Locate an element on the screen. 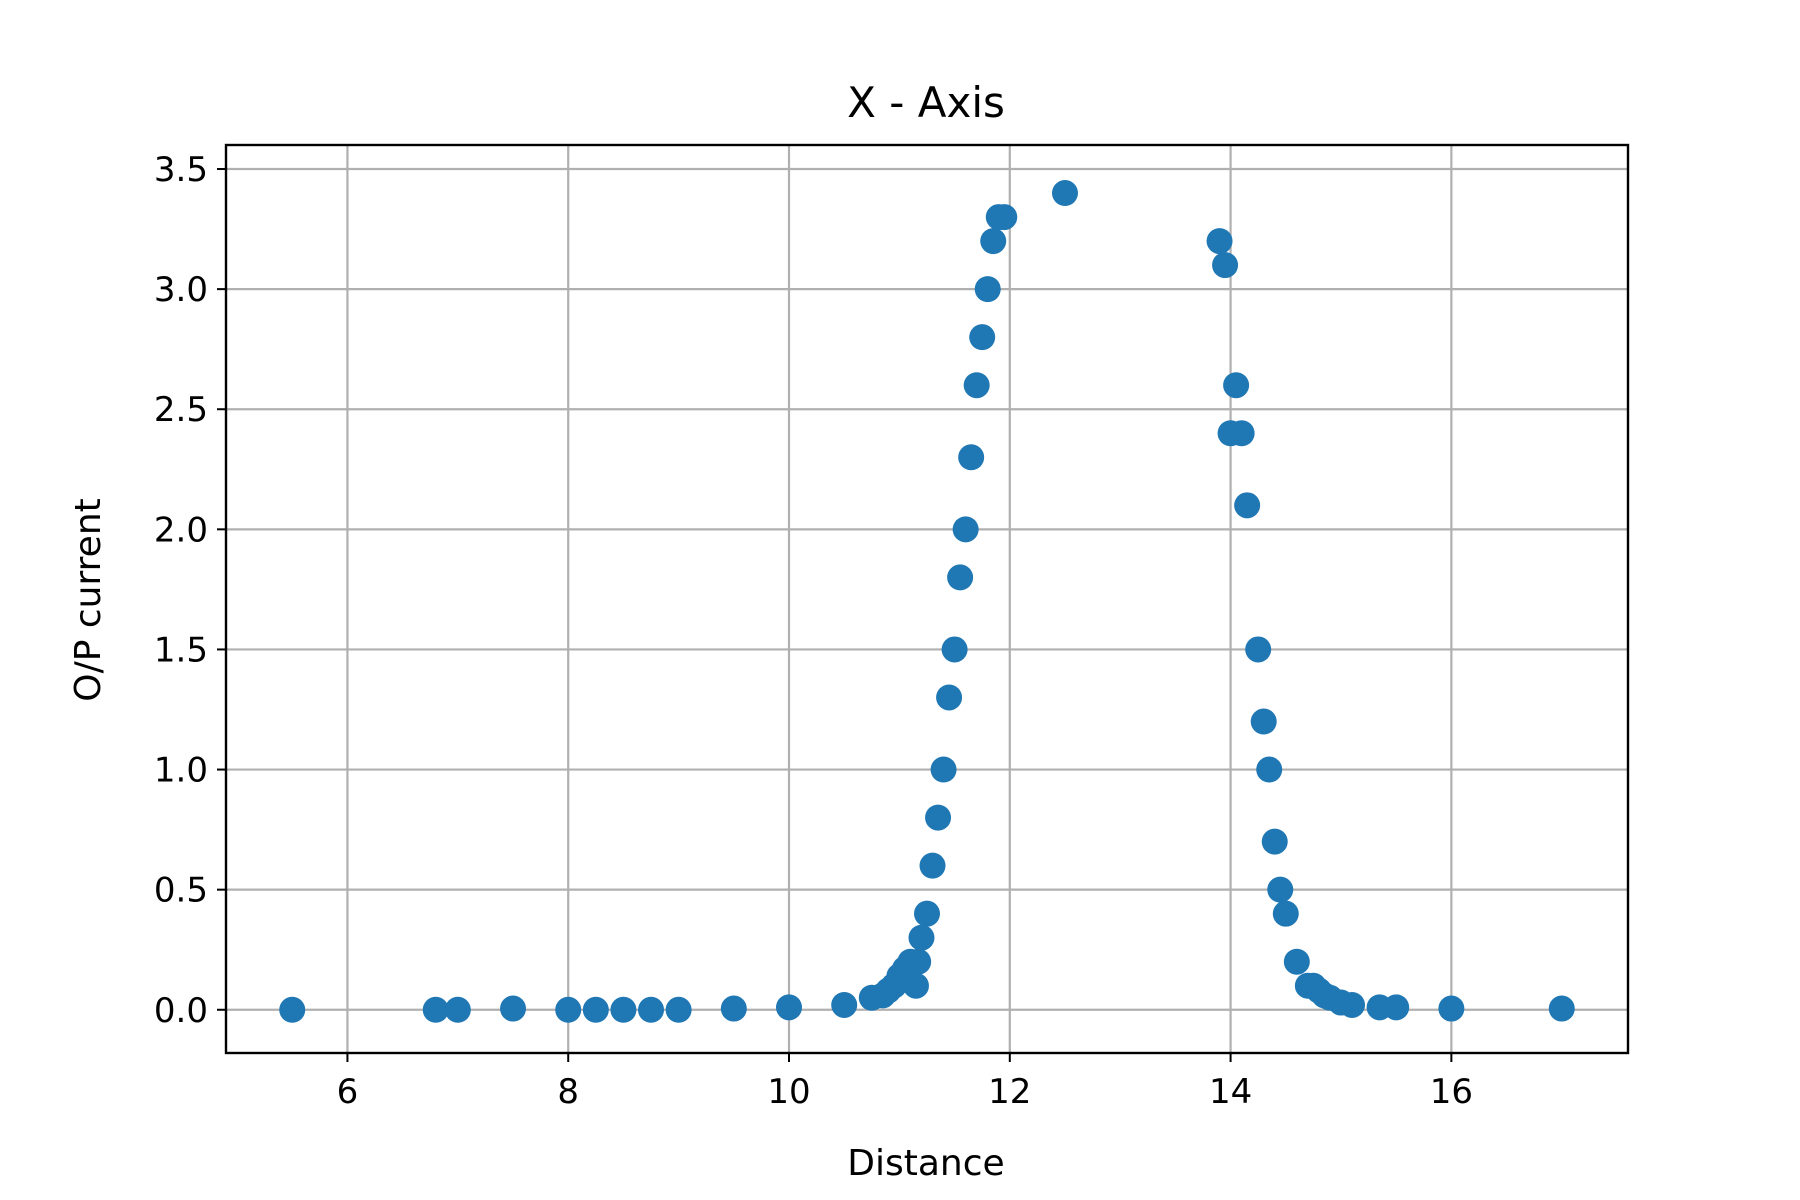 Image resolution: width=1800 pixels, height=1200 pixels. x-tick-label: 8 is located at coordinates (568, 1092).